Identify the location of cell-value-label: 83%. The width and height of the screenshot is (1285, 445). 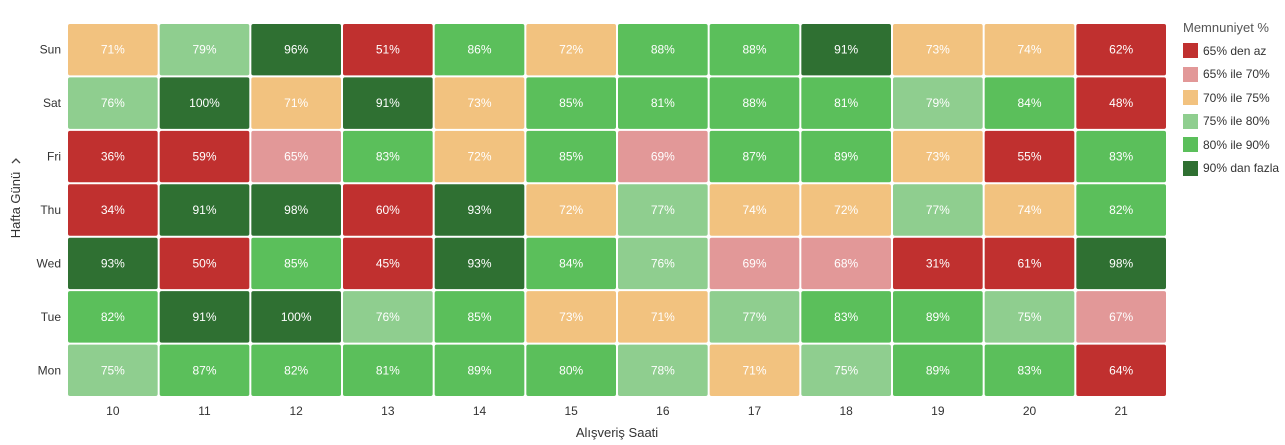
(388, 157).